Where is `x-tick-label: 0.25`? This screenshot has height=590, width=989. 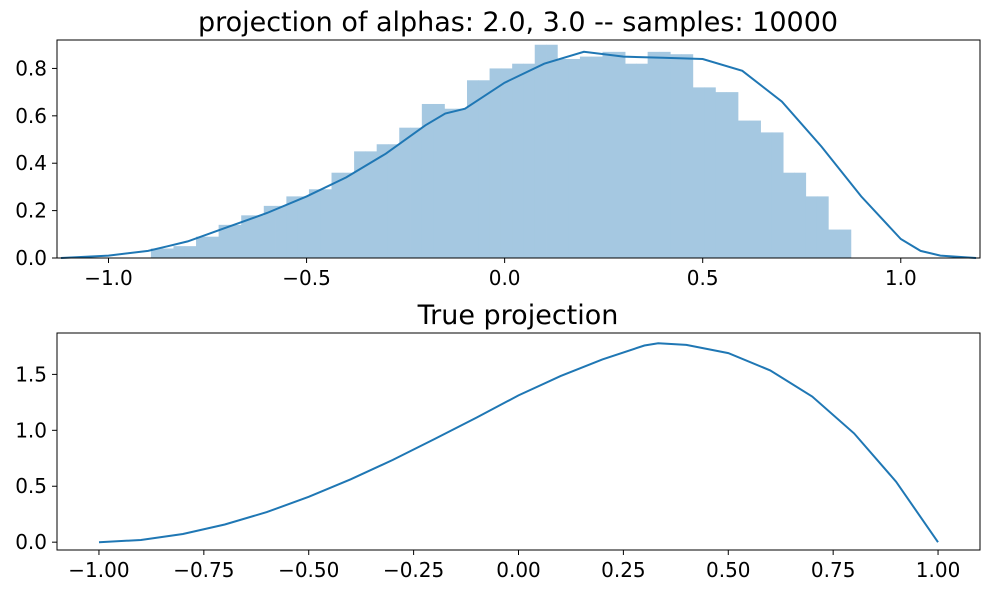 x-tick-label: 0.25 is located at coordinates (623, 570).